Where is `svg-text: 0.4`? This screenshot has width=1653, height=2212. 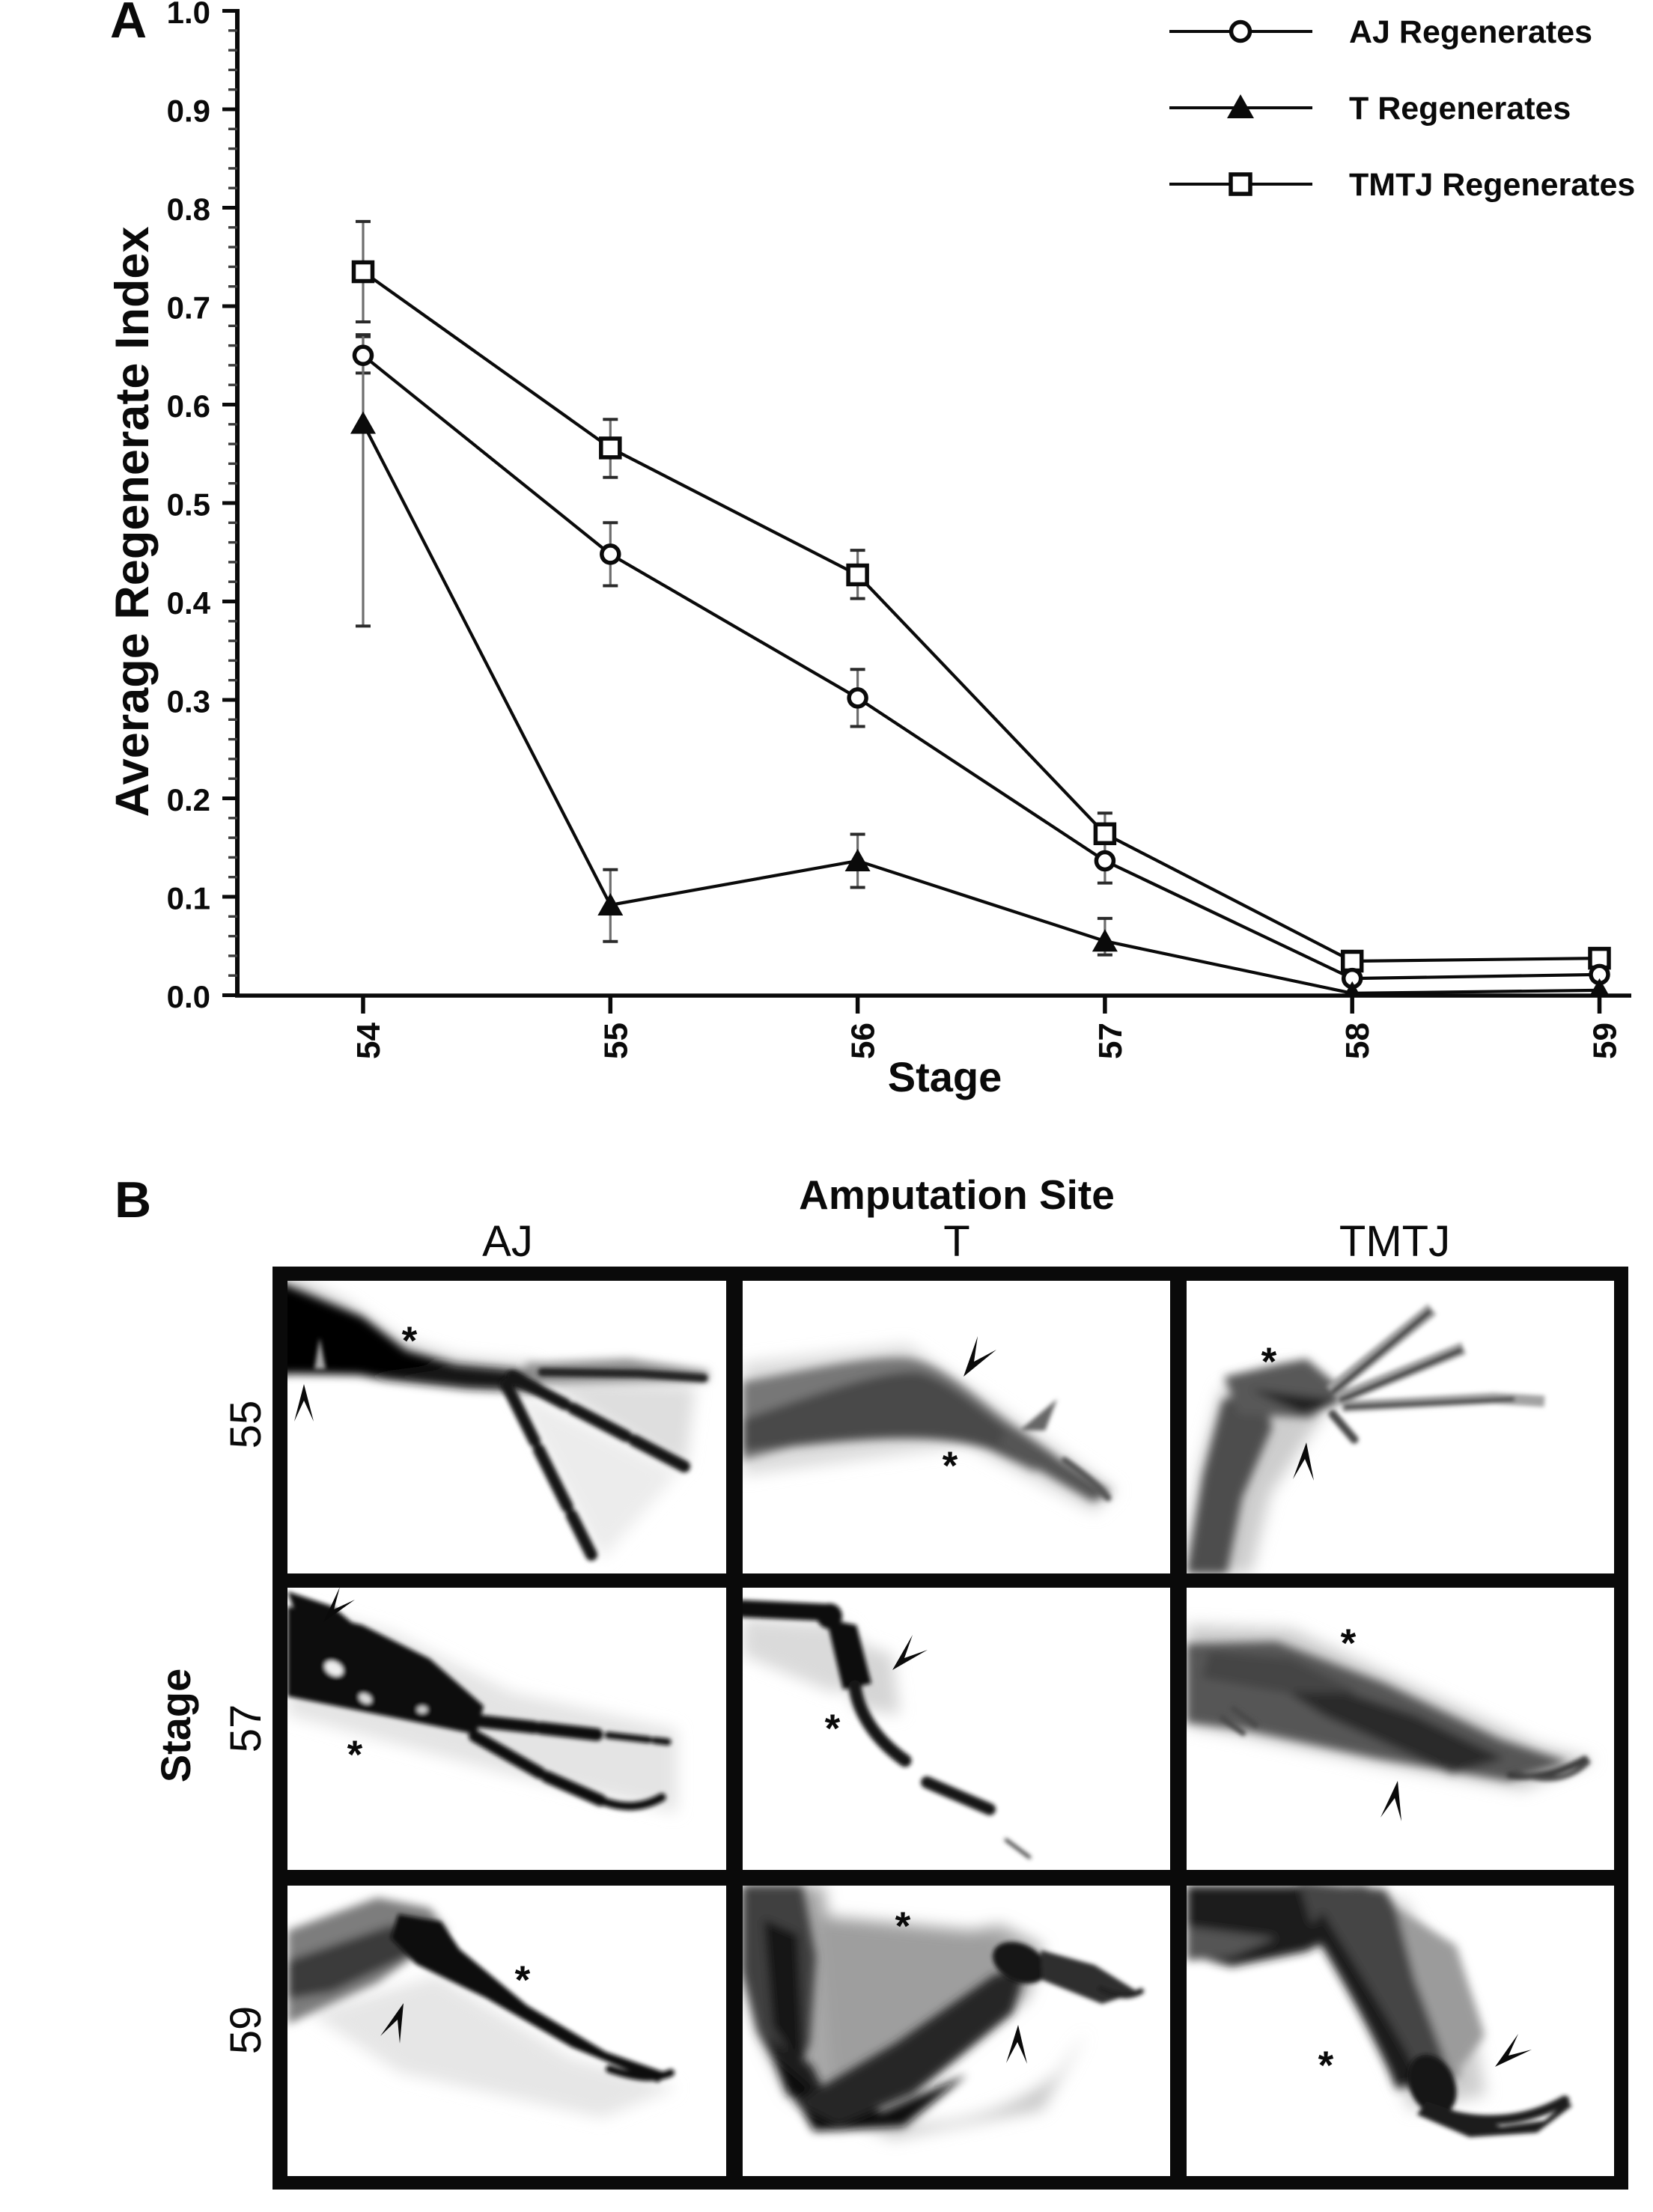 svg-text: 0.4 is located at coordinates (189, 603).